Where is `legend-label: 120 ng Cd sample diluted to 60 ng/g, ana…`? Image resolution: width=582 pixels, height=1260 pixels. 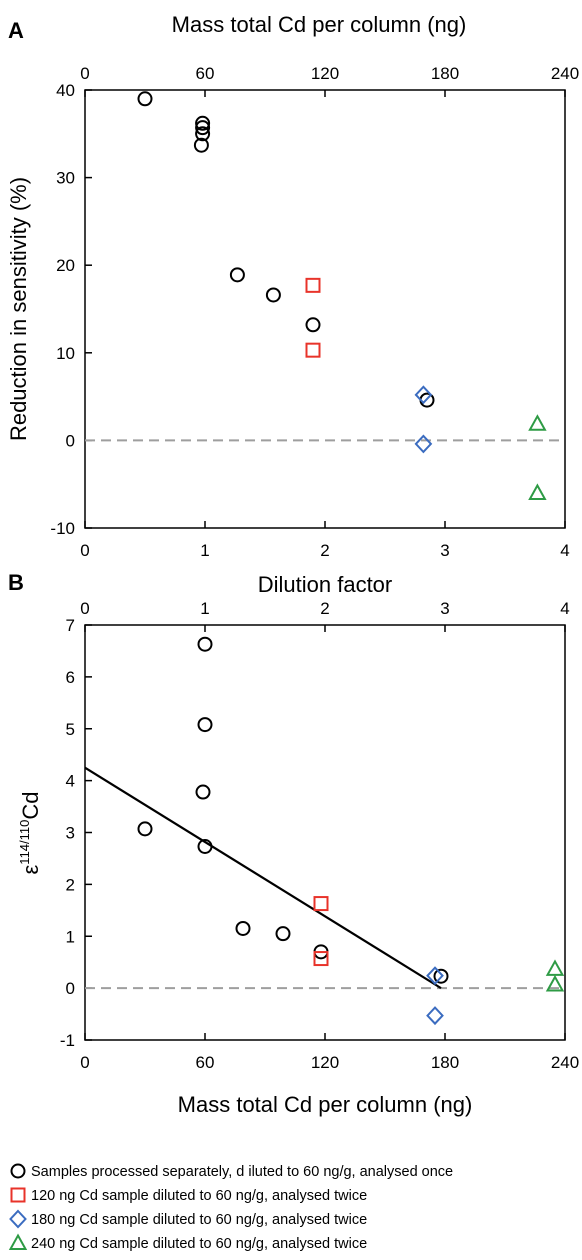 legend-label: 120 ng Cd sample diluted to 60 ng/g, ana… is located at coordinates (199, 1196).